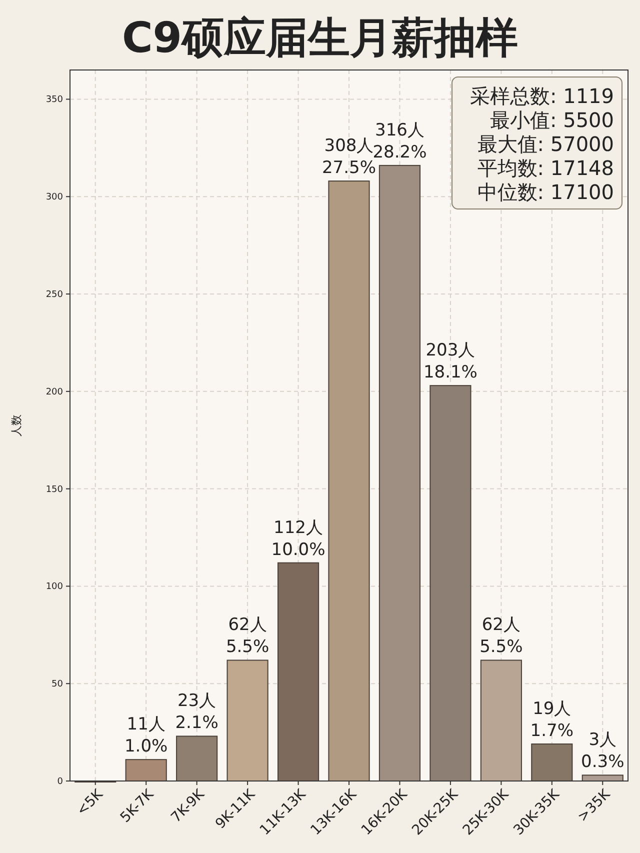  Describe the element at coordinates (545, 192) in the screenshot. I see `annotation: 中位数: 17100` at that location.